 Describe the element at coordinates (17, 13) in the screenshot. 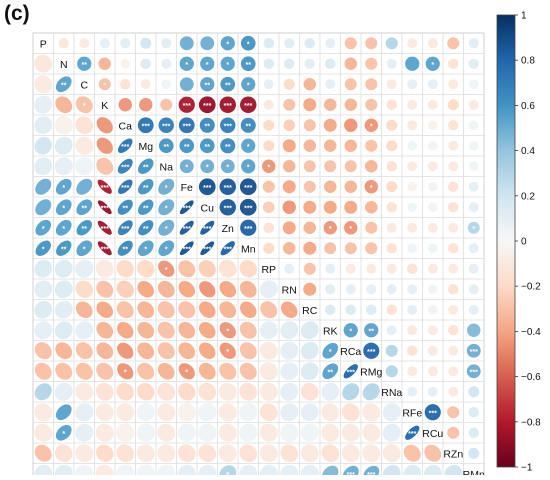

I see `panel-label: (c)` at that location.